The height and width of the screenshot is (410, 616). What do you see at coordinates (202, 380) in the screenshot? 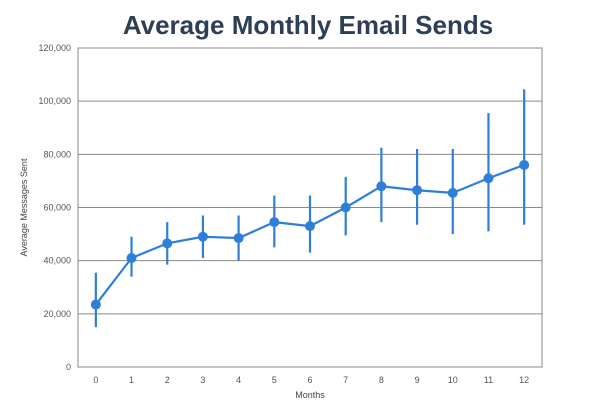
I see `x-tick-label: 3` at bounding box center [202, 380].